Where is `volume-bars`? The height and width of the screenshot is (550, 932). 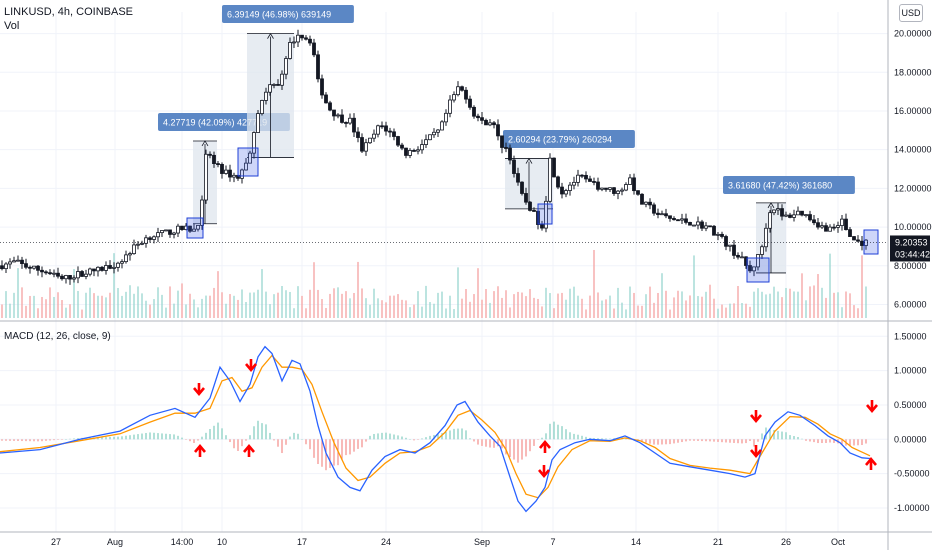 volume-bars is located at coordinates (434, 283).